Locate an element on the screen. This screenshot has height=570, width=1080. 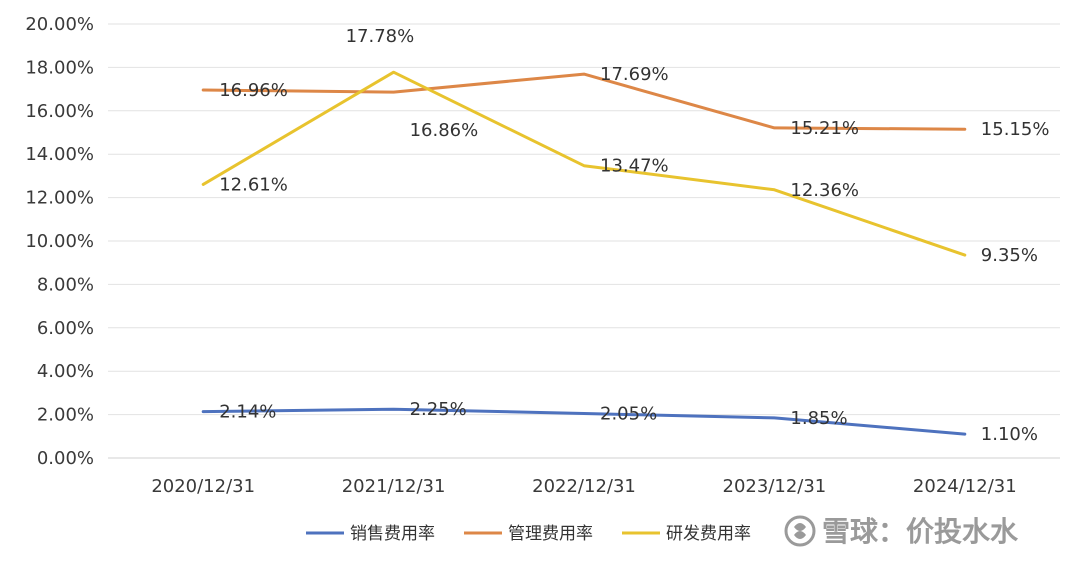
data-label: 2.05% is located at coordinates (628, 414).